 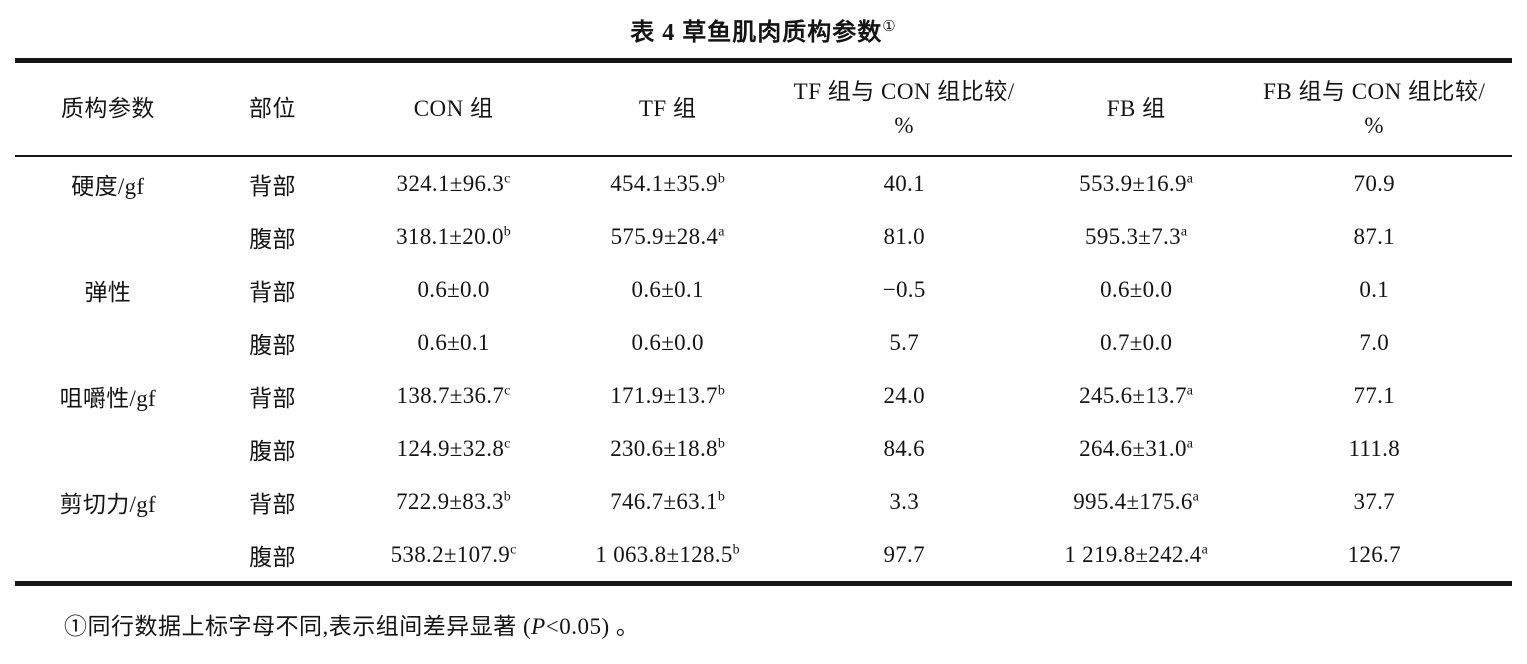 What do you see at coordinates (1374, 183) in the screenshot?
I see `value-cell: 70.9` at bounding box center [1374, 183].